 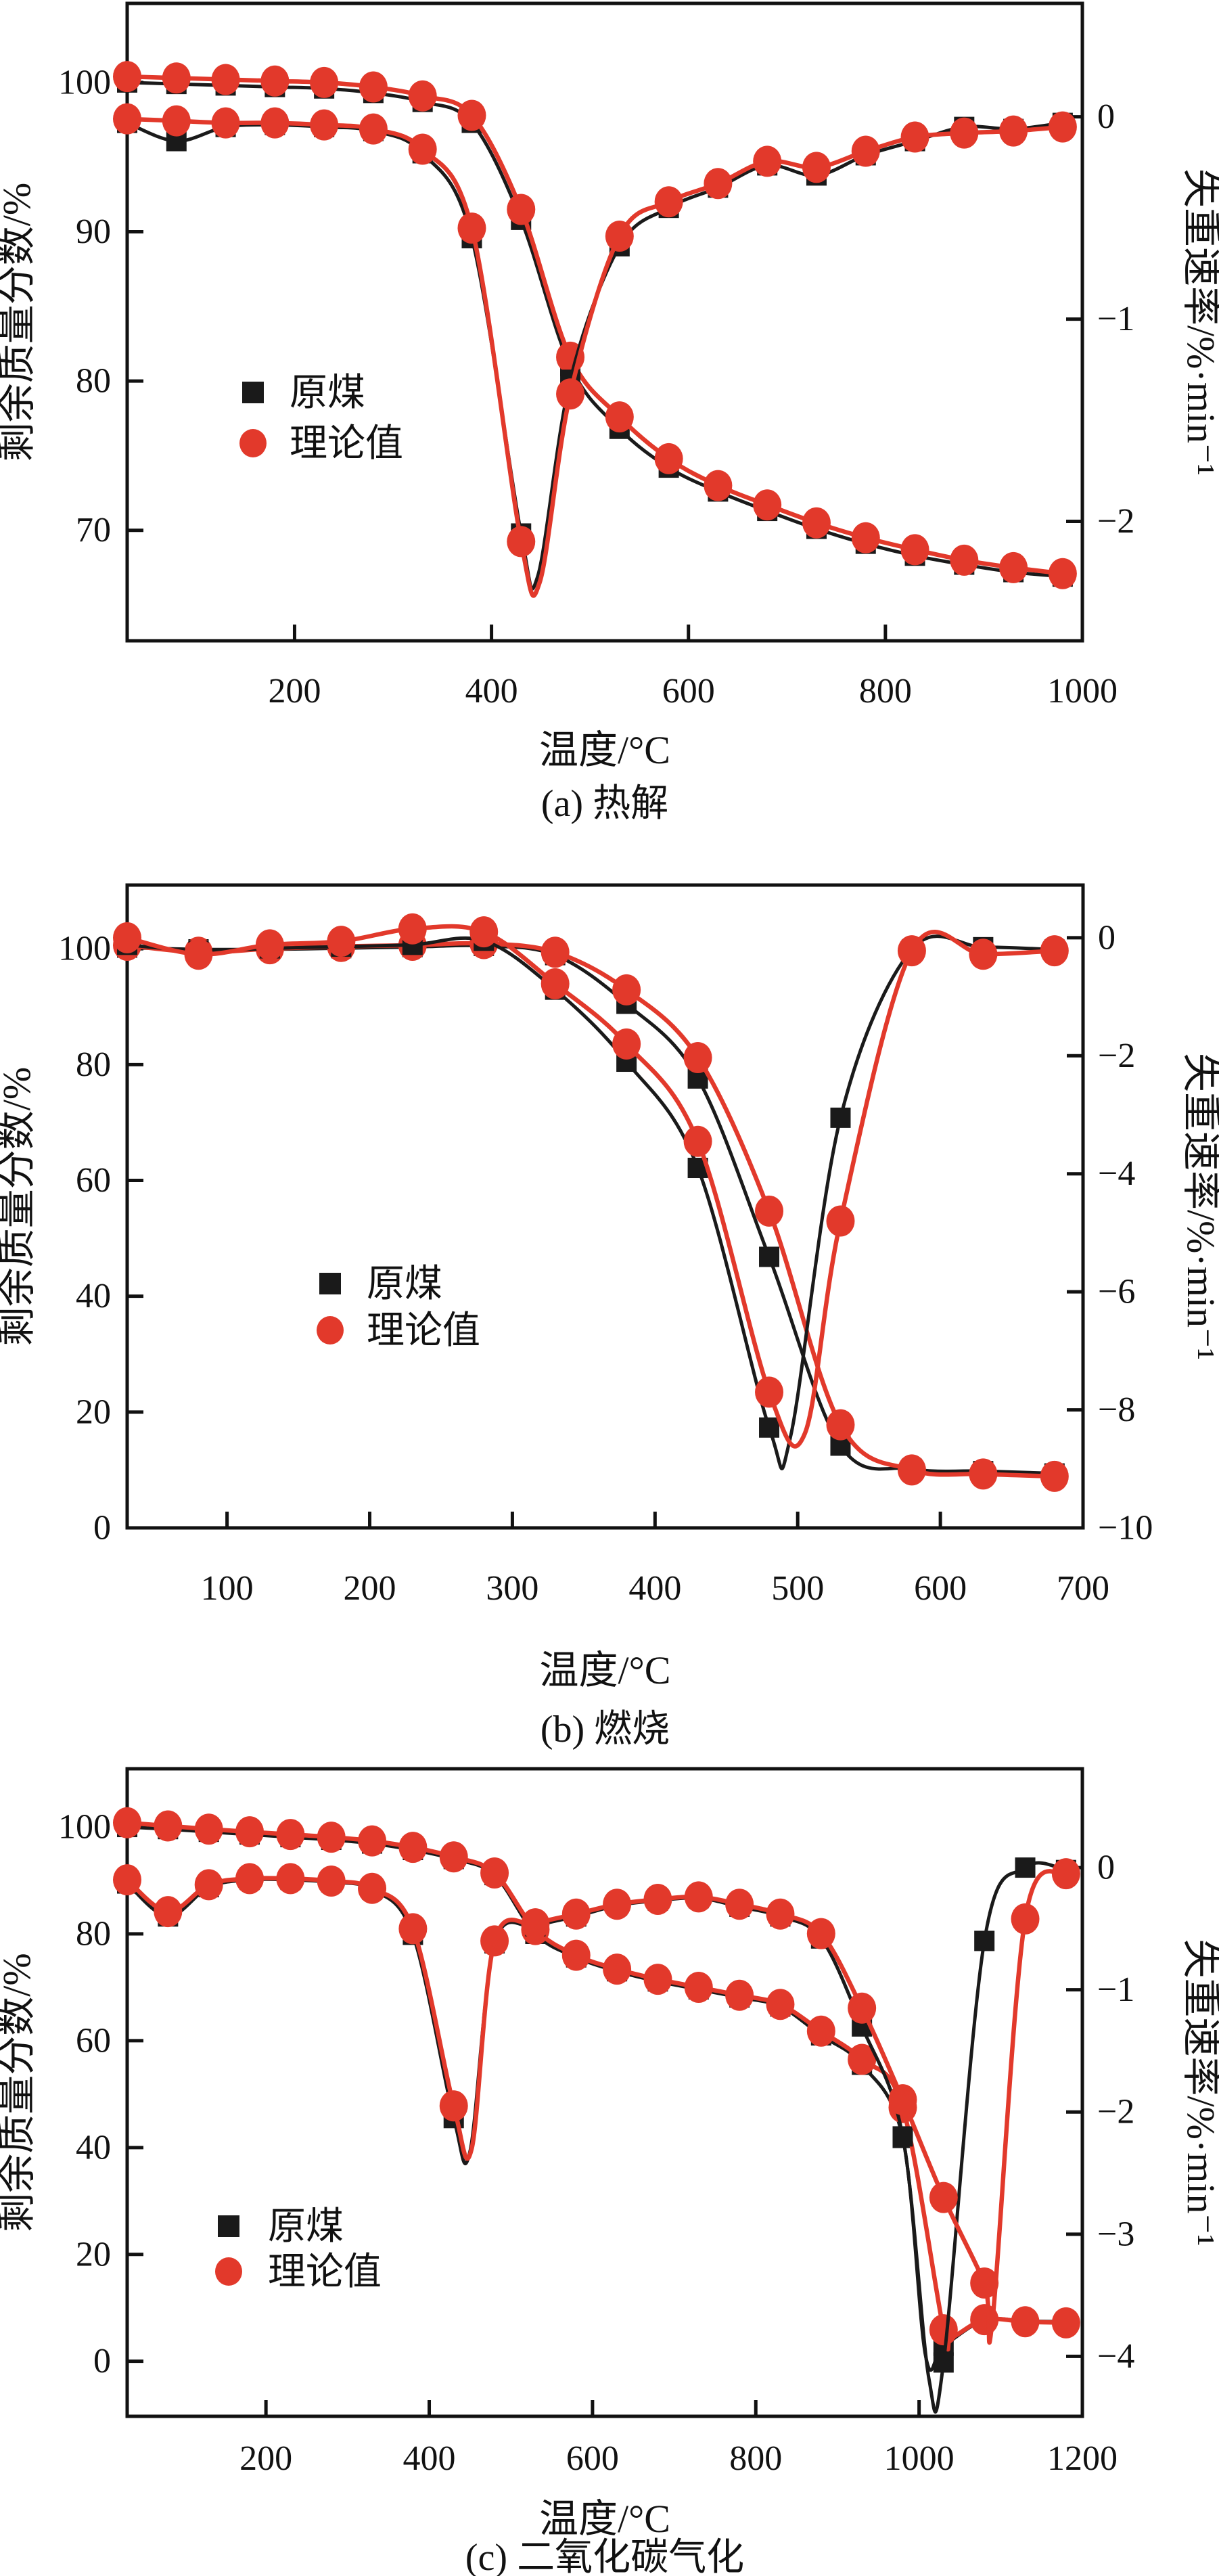 I want to click on x-tick-label: 100, so click(x=227, y=1588).